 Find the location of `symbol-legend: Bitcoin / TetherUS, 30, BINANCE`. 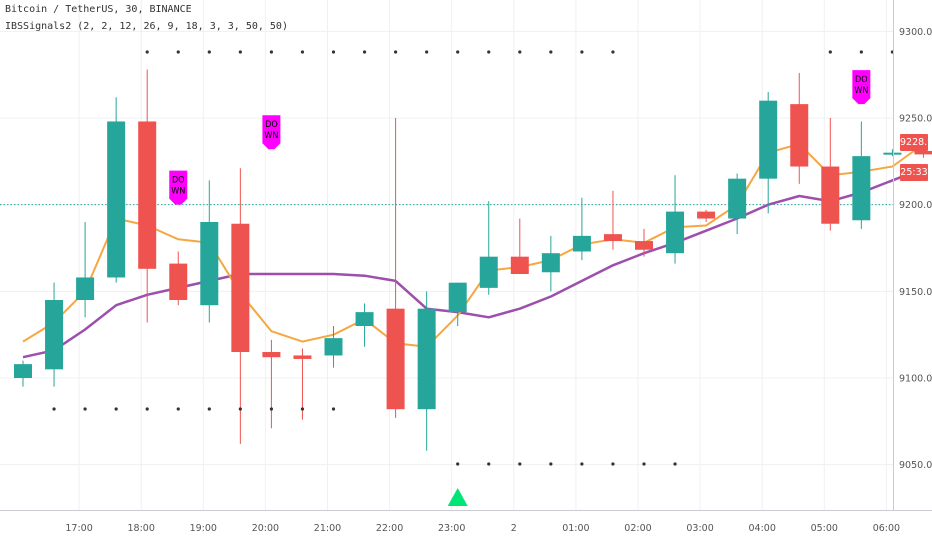

symbol-legend: Bitcoin / TetherUS, 30, BINANCE is located at coordinates (98, 9).